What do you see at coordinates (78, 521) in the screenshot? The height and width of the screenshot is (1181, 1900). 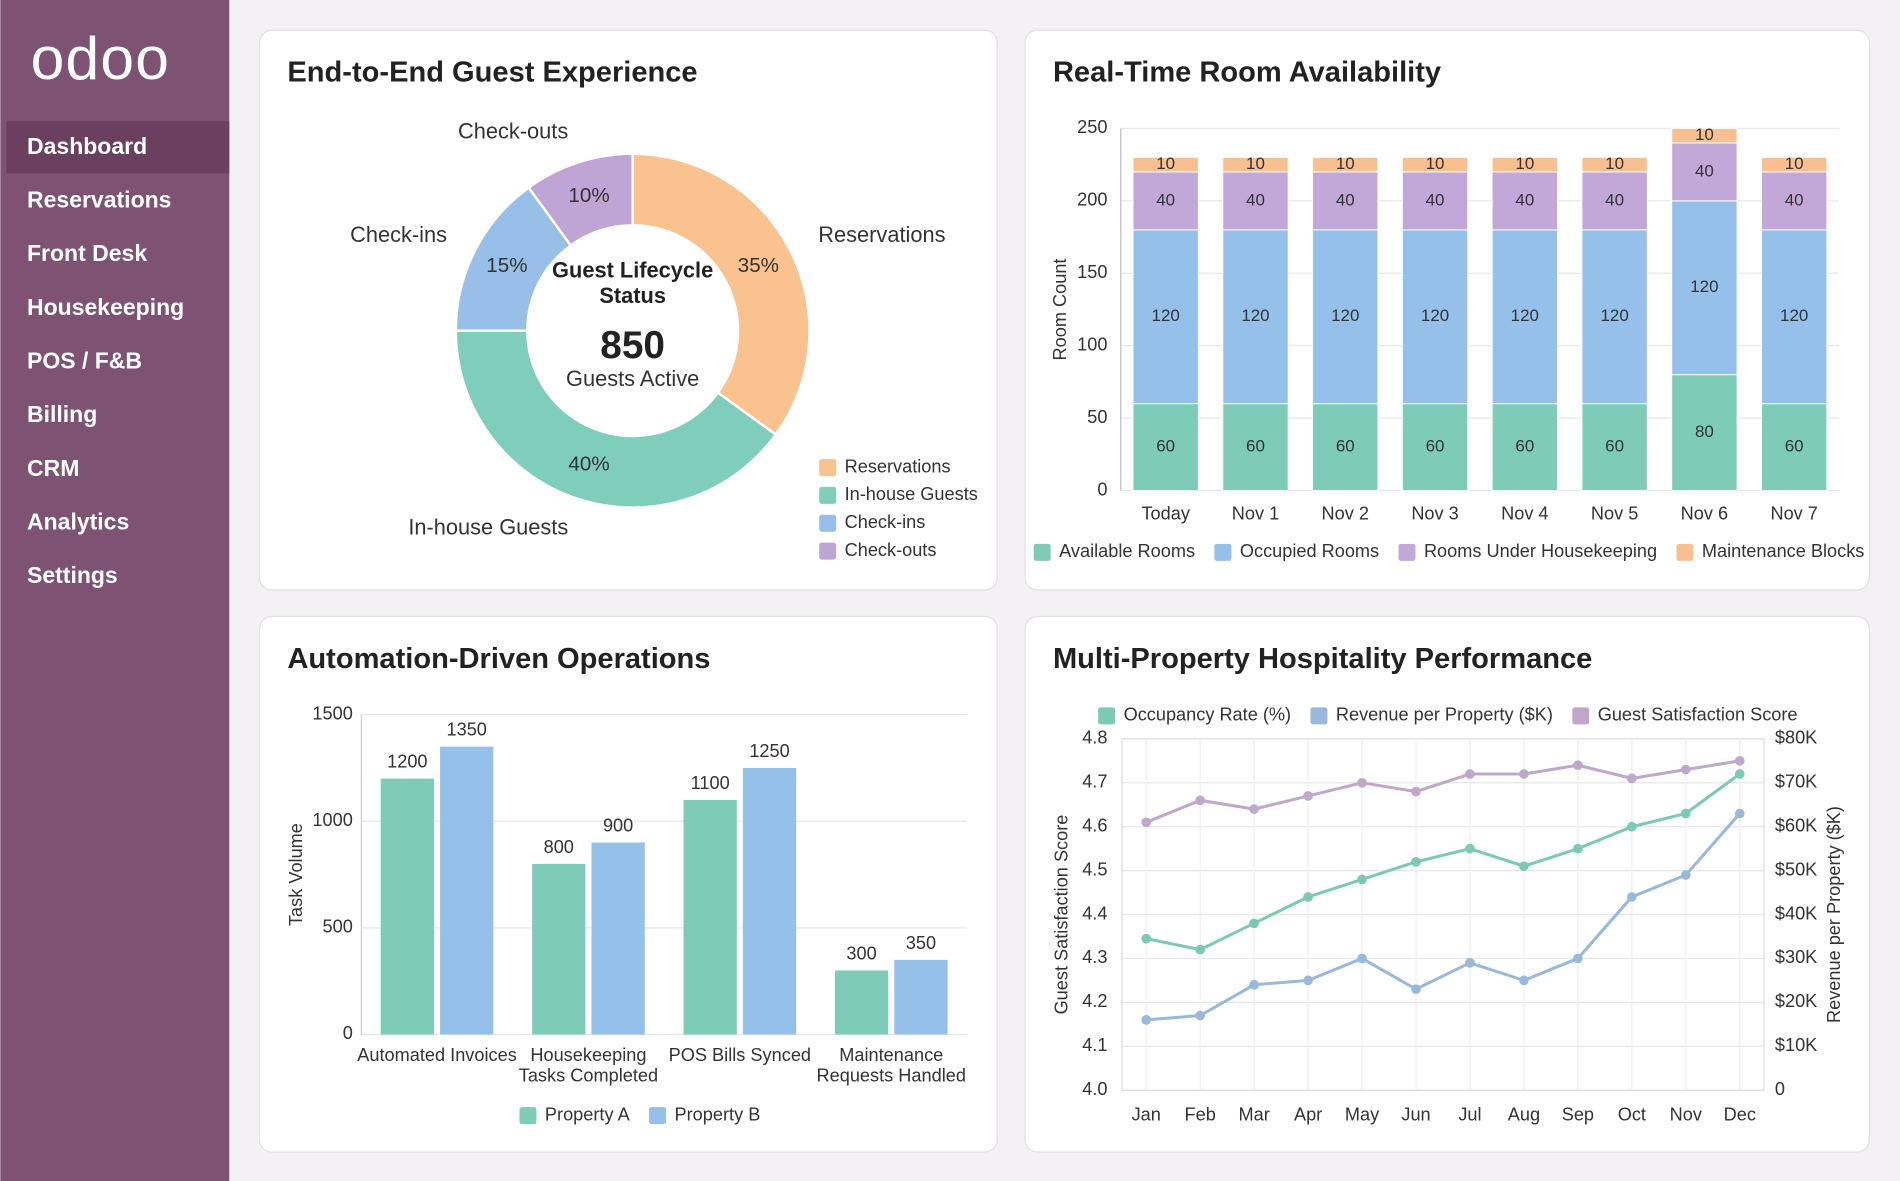 I see `nav-item: Analytics` at bounding box center [78, 521].